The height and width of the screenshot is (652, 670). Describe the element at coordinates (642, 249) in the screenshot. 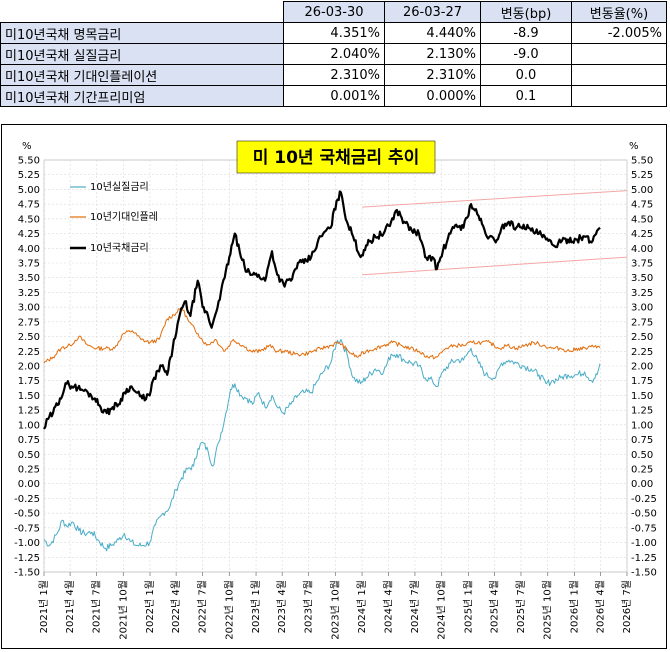

I see `y-tick-label-right: 4.00` at that location.